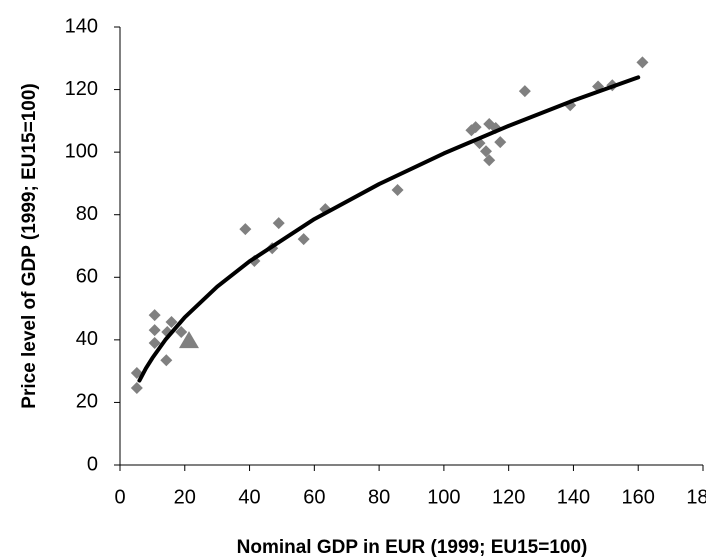 The image size is (706, 560). I want to click on x-tick-label: 60, so click(314, 497).